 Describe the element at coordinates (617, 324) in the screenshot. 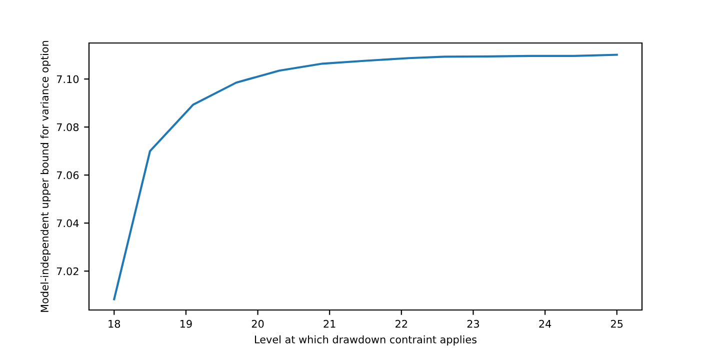

I see `x-tick-label: 25` at that location.